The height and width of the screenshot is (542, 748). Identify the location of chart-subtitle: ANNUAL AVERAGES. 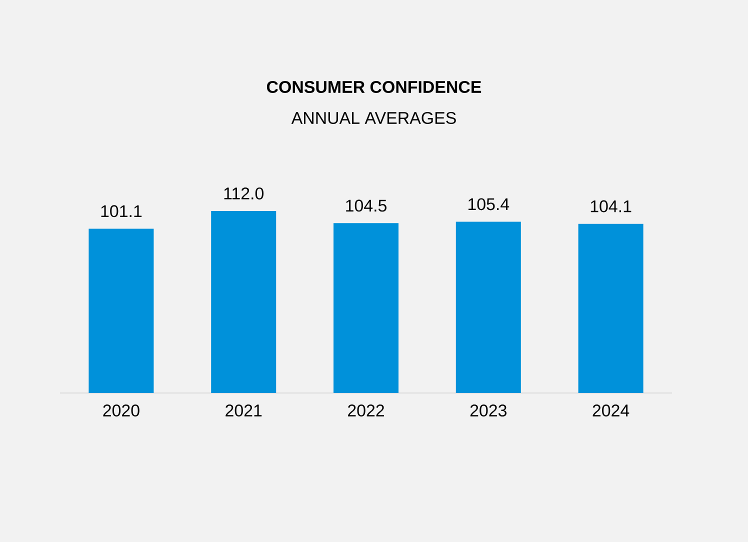
(373, 118).